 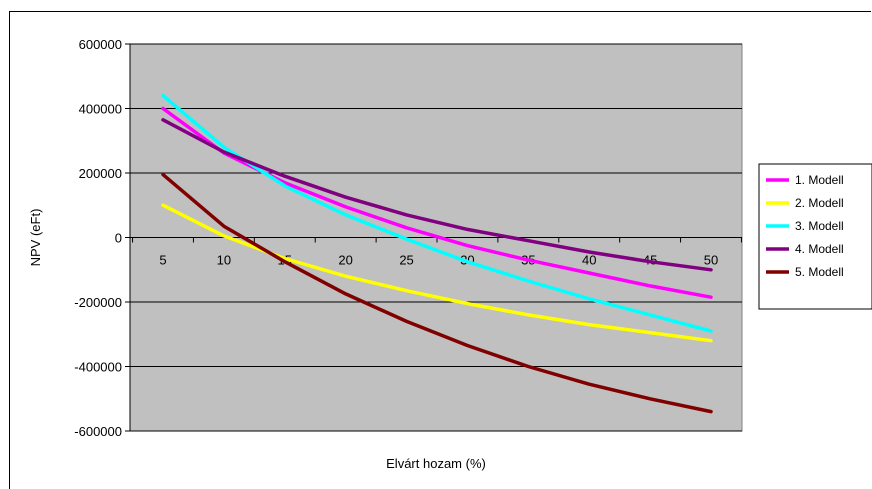 I want to click on x-tick-label: 40, so click(x=589, y=260).